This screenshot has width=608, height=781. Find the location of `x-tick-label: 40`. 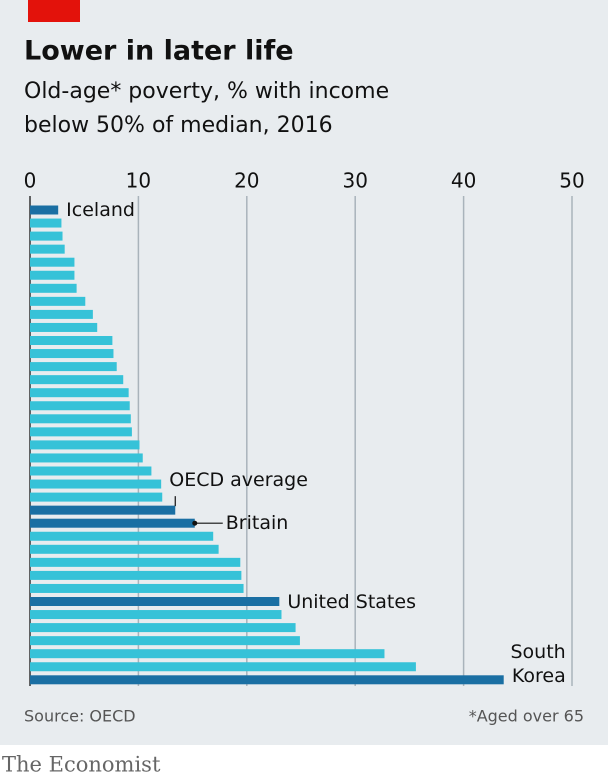

x-tick-label: 40 is located at coordinates (463, 181).